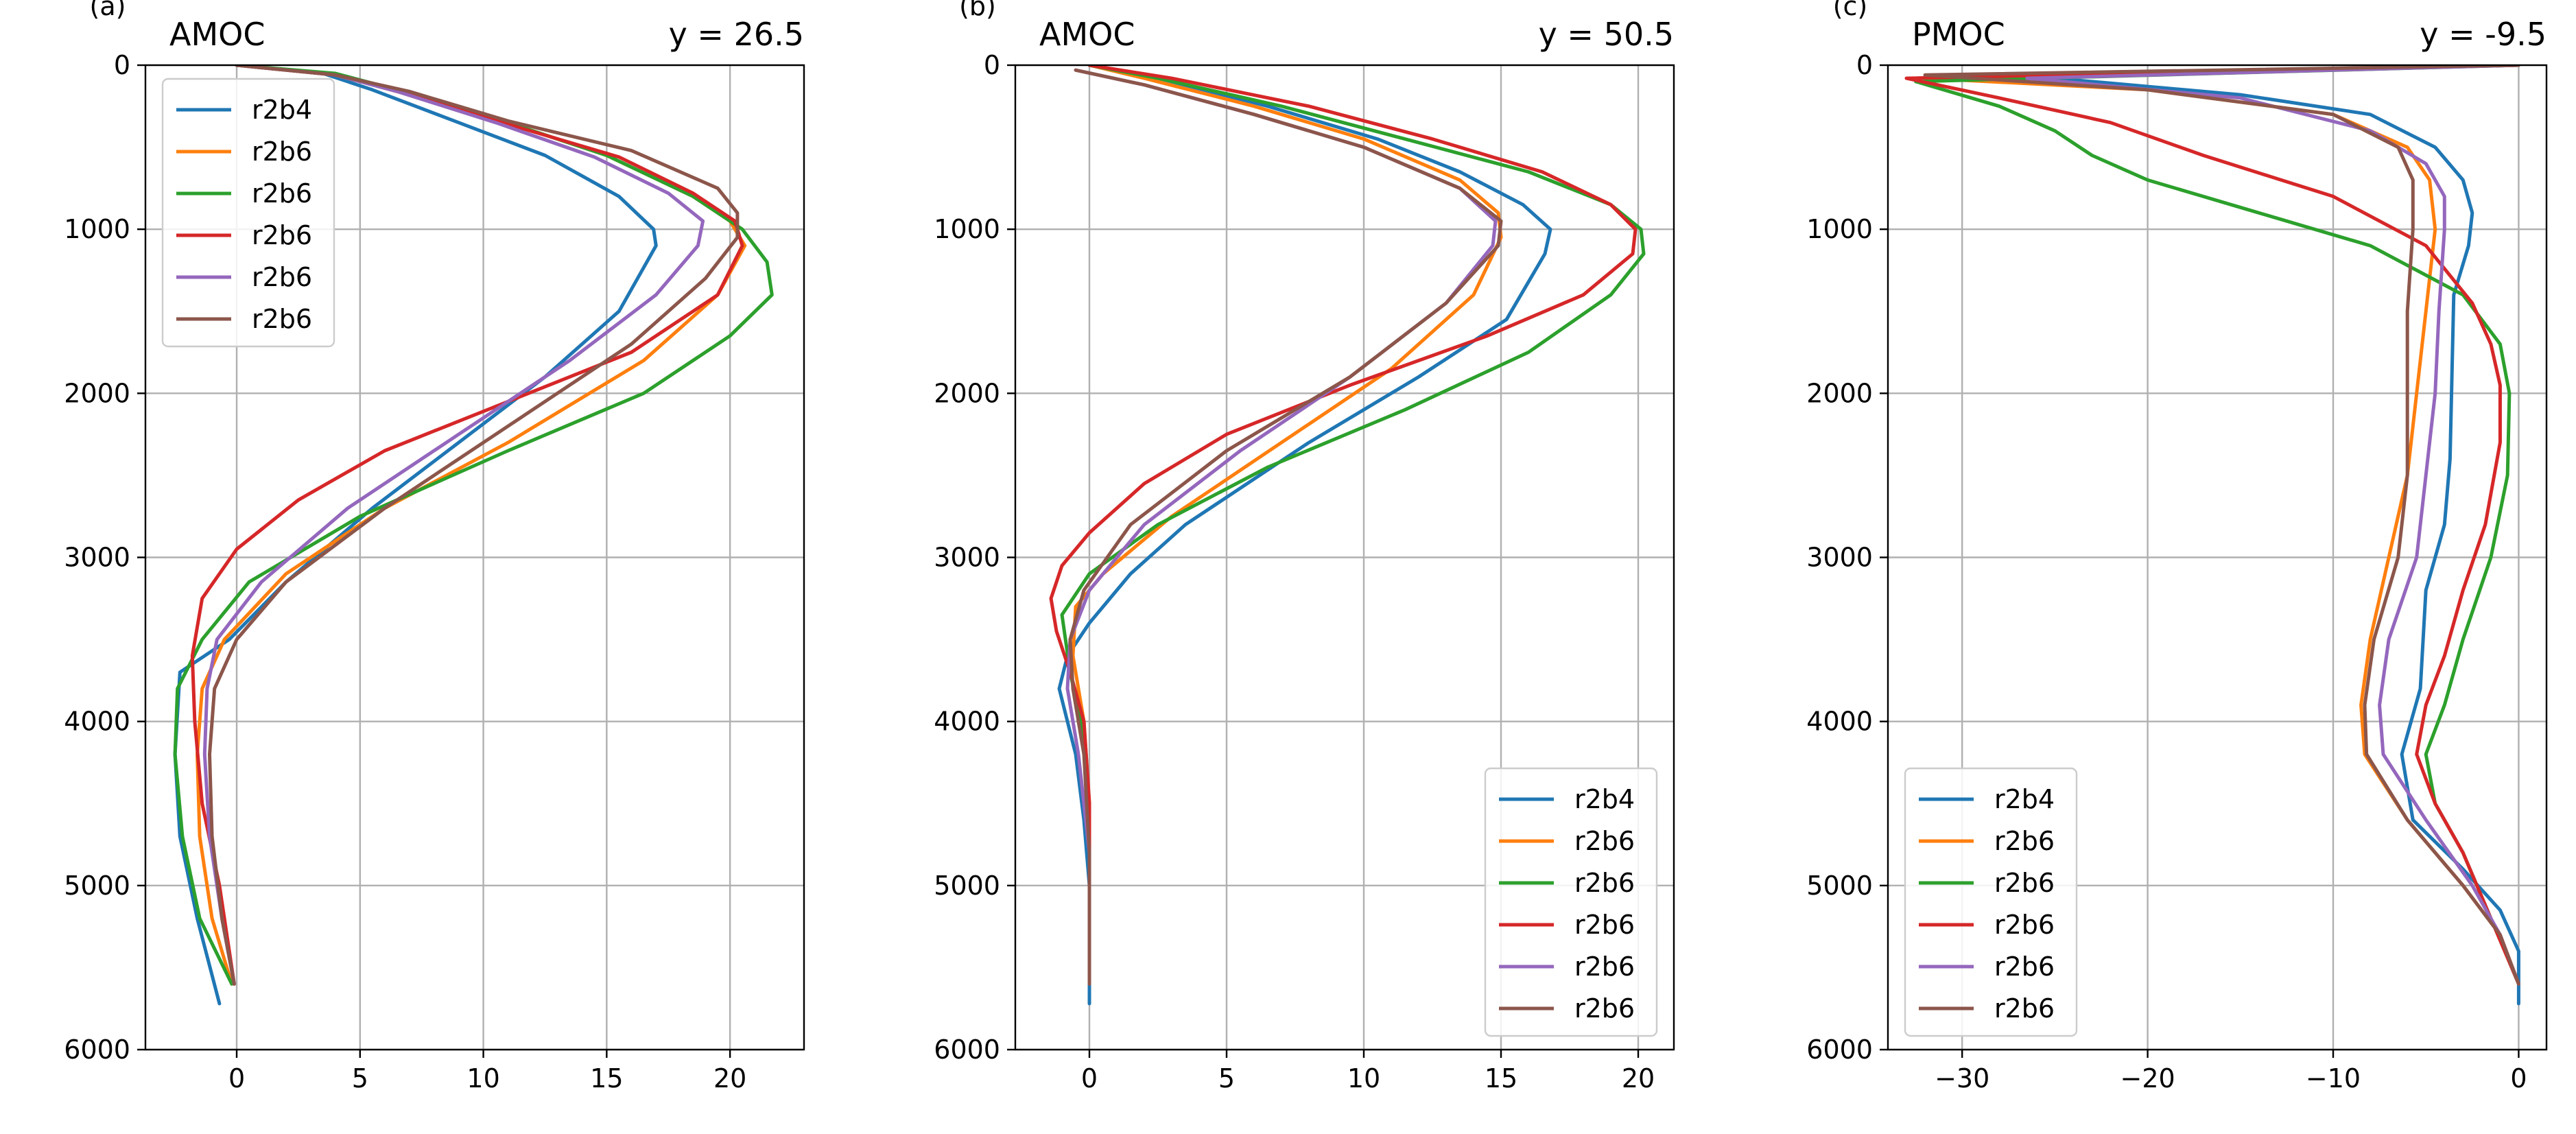  Describe the element at coordinates (108, 10) in the screenshot. I see `panel-letter: (a)` at that location.